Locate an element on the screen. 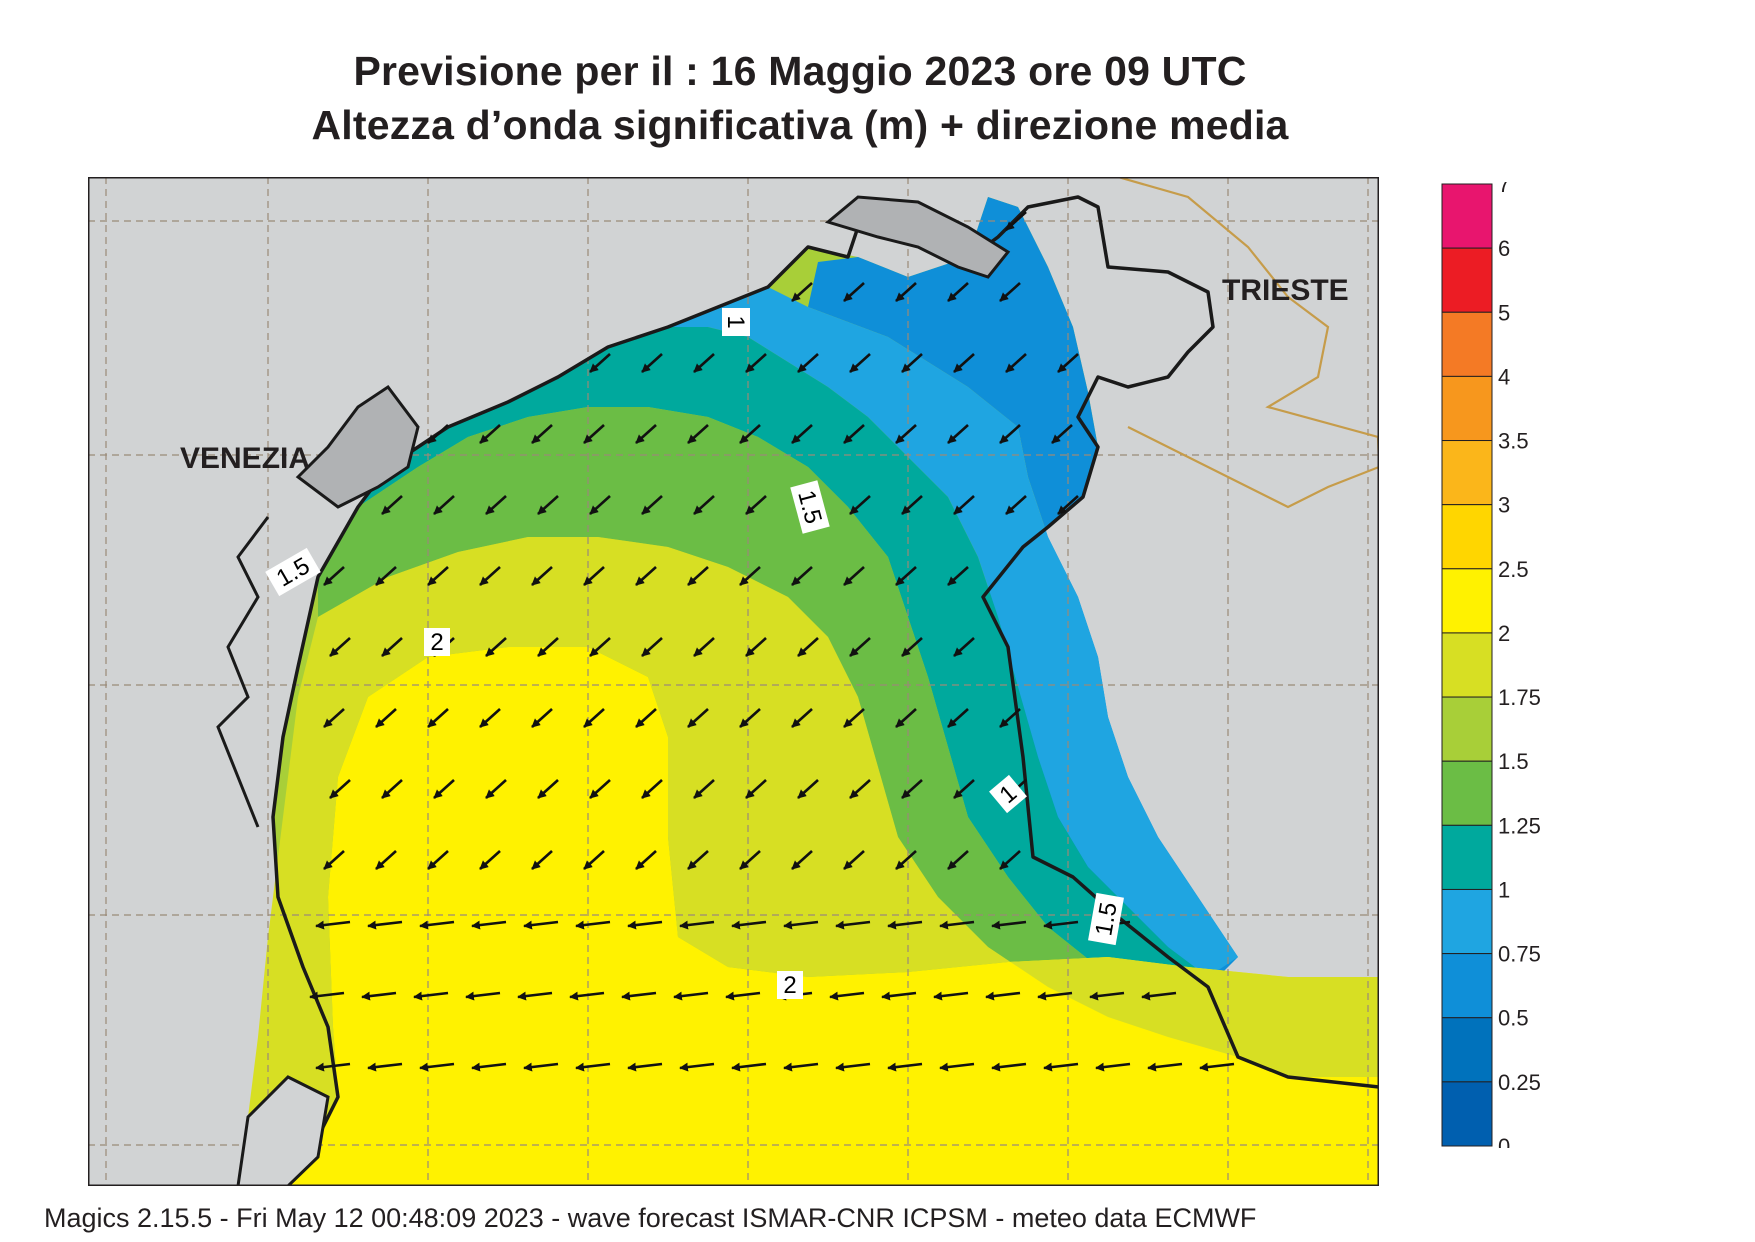  legend-colorbar: 7 6 5 4 3.5 3 2.5 2 1.75 1.5 1.25 1 0.75 0.5 0.25 0 is located at coordinates (1491, 665).